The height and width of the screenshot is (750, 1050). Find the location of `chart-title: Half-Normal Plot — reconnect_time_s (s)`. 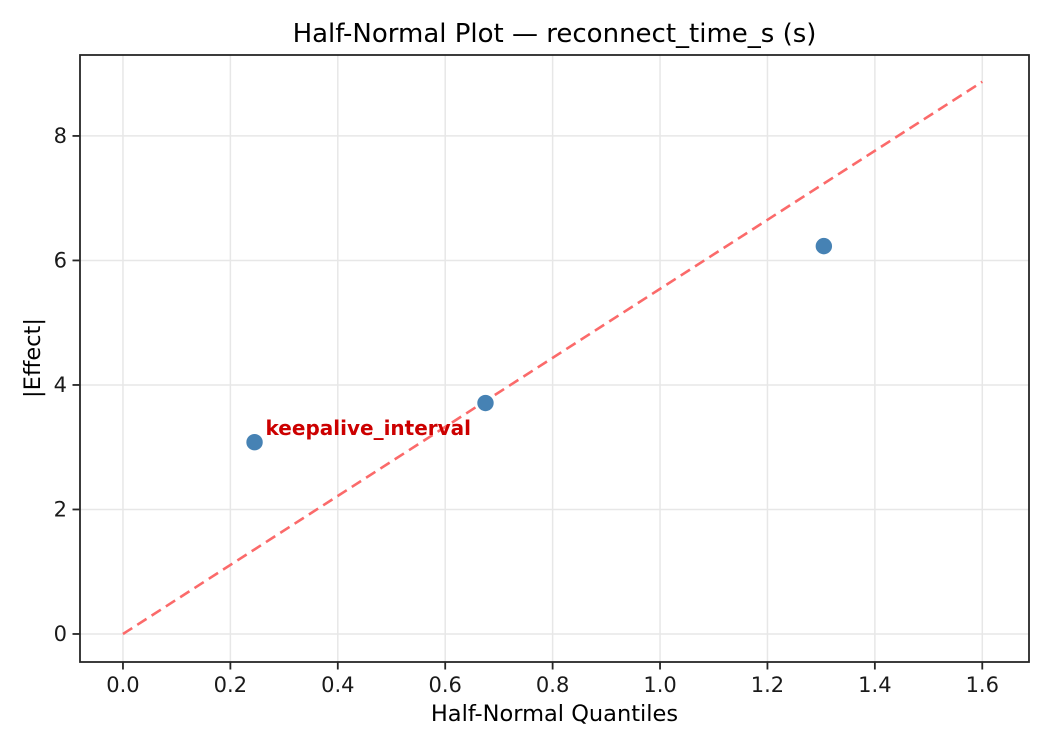

chart-title: Half-Normal Plot — reconnect_time_s (s) is located at coordinates (554, 34).